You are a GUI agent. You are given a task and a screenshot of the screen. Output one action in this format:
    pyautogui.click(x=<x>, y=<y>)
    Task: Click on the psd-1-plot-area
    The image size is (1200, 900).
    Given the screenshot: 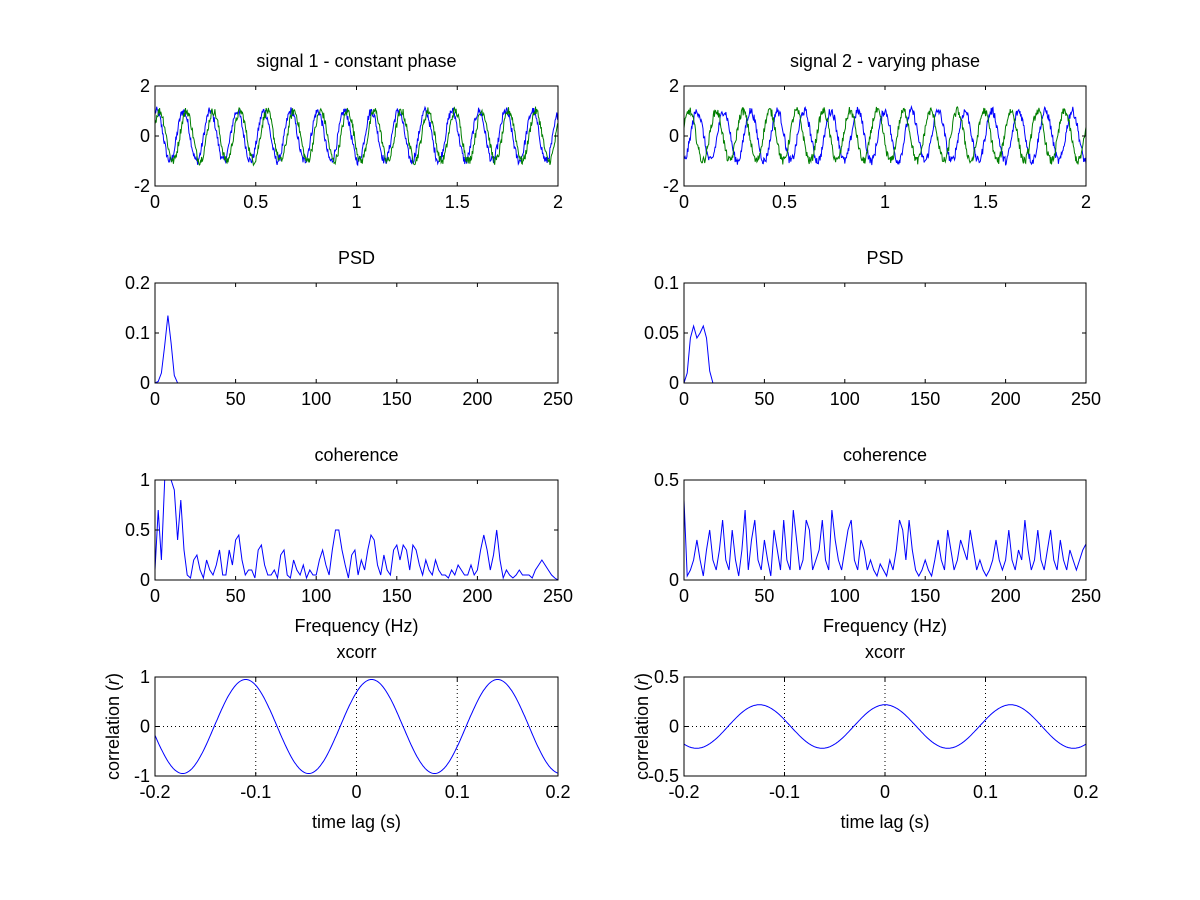 What is the action you would take?
    pyautogui.click(x=356, y=333)
    